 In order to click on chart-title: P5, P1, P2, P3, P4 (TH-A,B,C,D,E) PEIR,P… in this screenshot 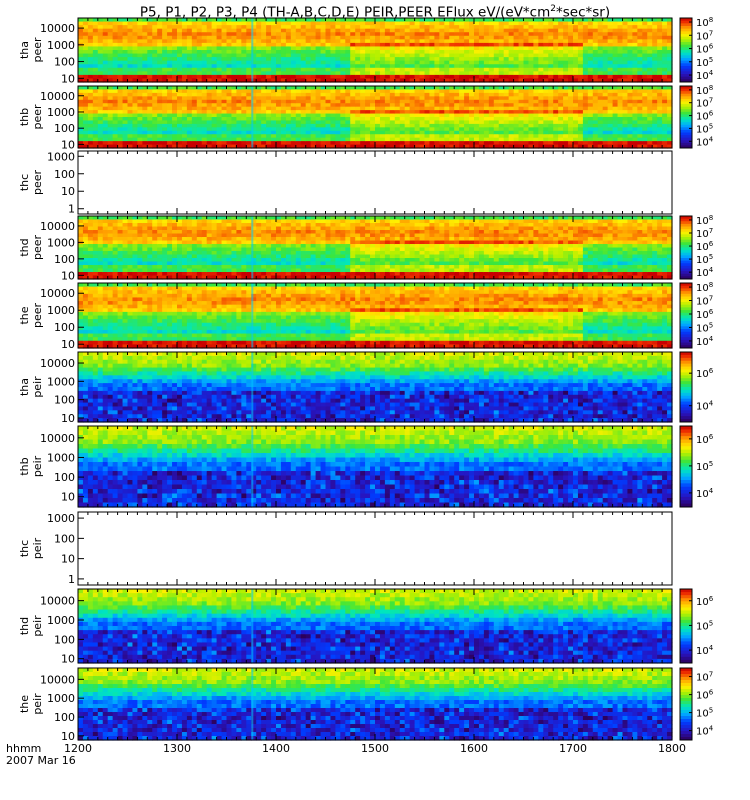, I will do `click(375, 11)`.